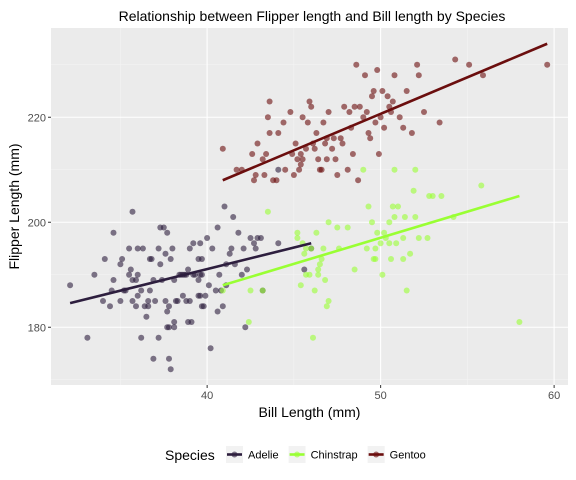 The image size is (576, 480). What do you see at coordinates (334, 456) in the screenshot?
I see `legend-label-chinstrap: Chinstrap` at bounding box center [334, 456].